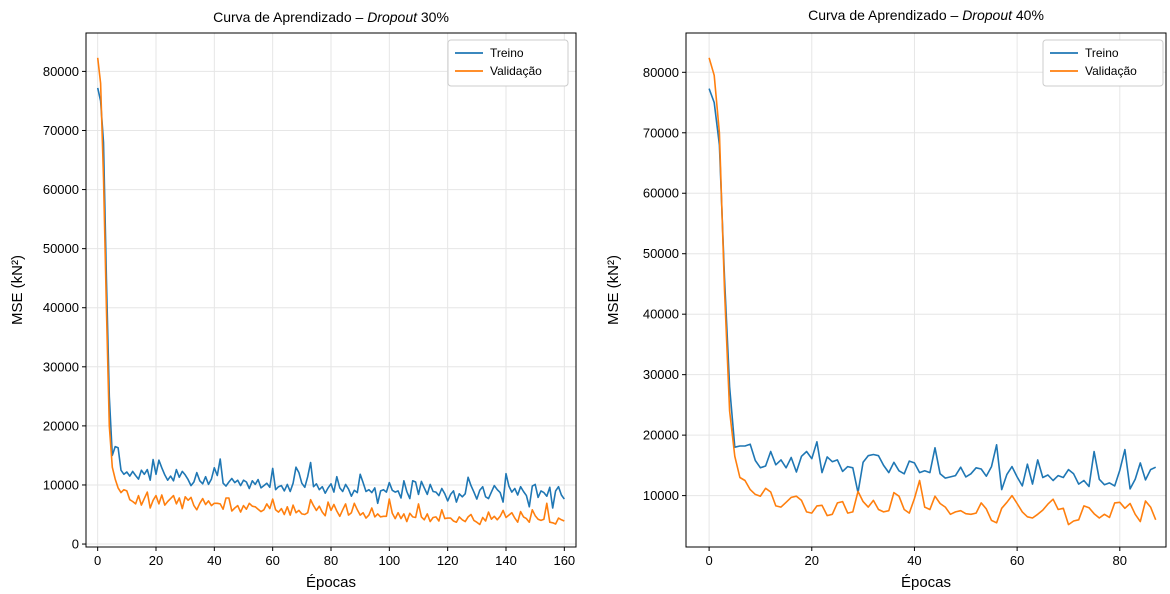 This screenshot has height=594, width=1170. I want to click on x-tick-label: 120, so click(448, 560).